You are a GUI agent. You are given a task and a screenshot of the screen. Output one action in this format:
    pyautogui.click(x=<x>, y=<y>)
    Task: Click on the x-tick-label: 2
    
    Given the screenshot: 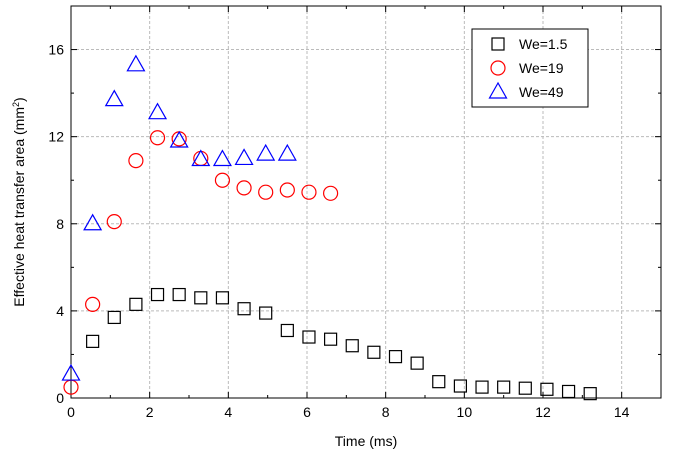 What is the action you would take?
    pyautogui.click(x=150, y=412)
    